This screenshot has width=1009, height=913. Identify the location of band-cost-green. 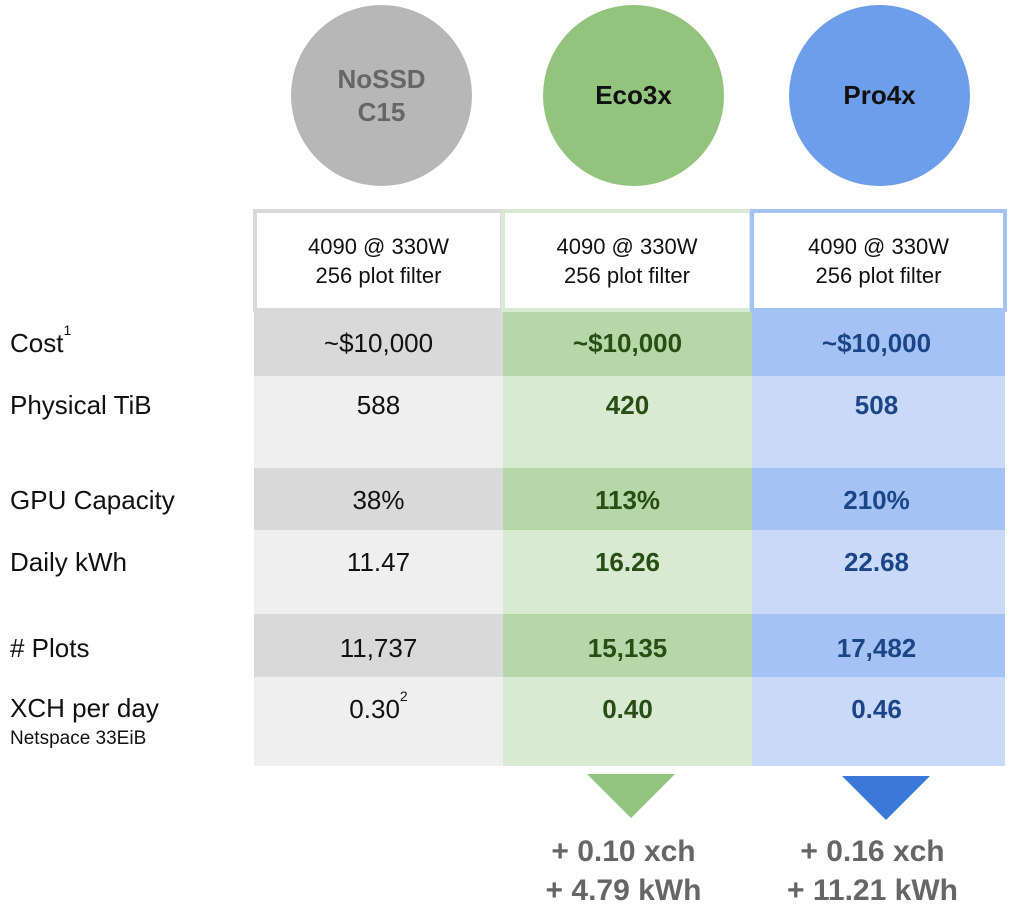
(627, 344).